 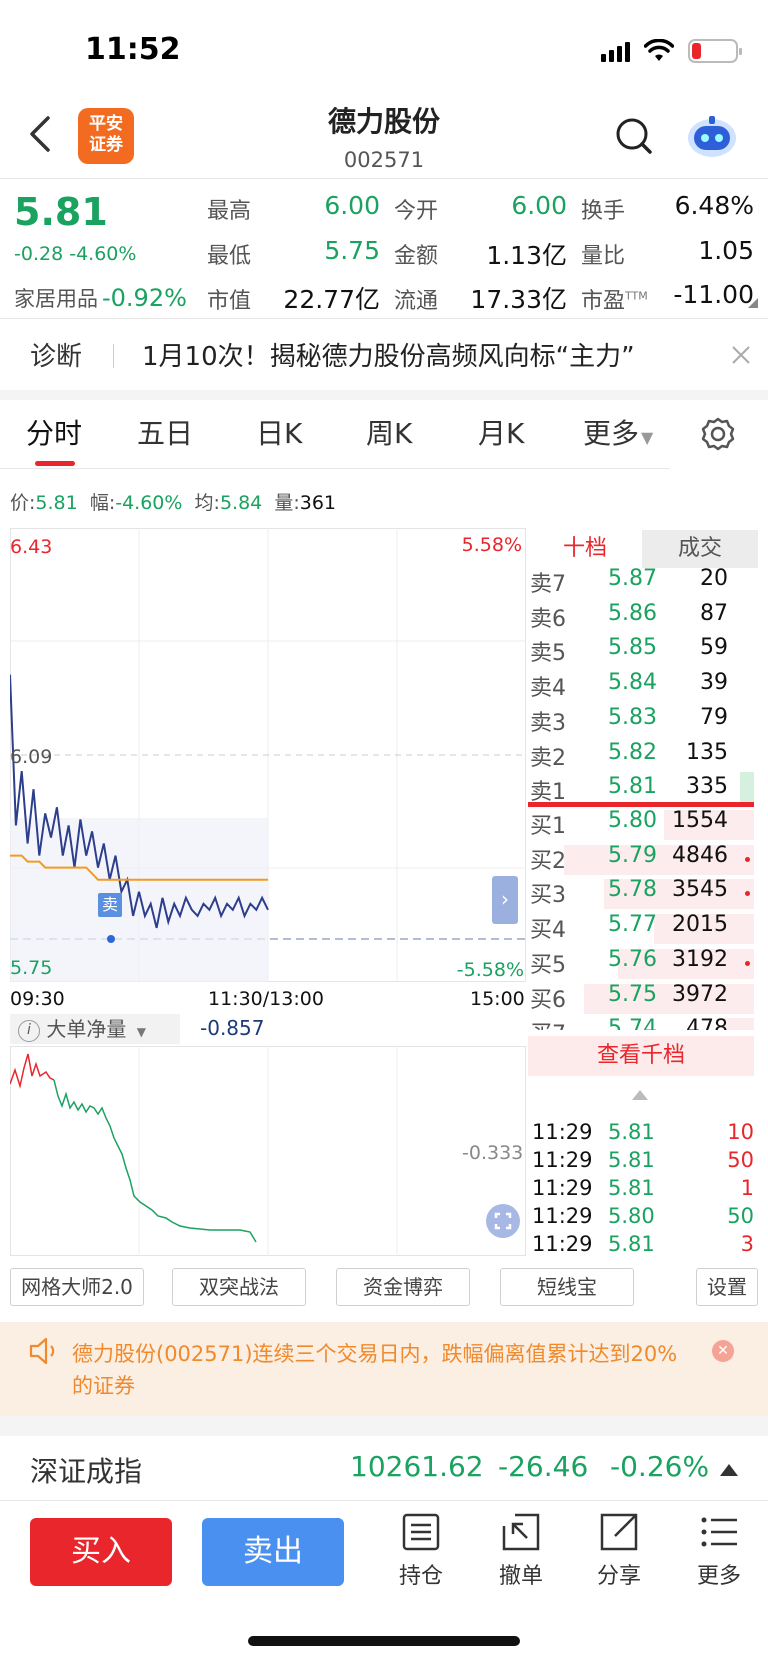 What do you see at coordinates (111, 939) in the screenshot?
I see `trade-point-marker` at bounding box center [111, 939].